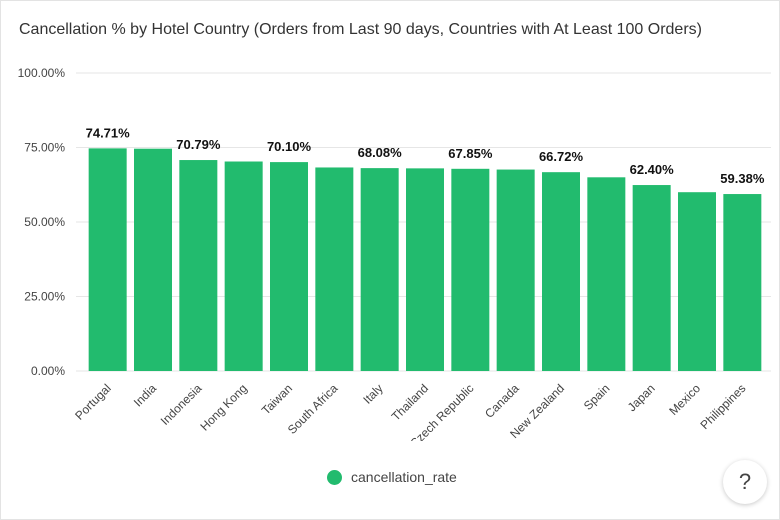  Describe the element at coordinates (410, 402) in the screenshot. I see `x-tick-label: Thailand` at that location.